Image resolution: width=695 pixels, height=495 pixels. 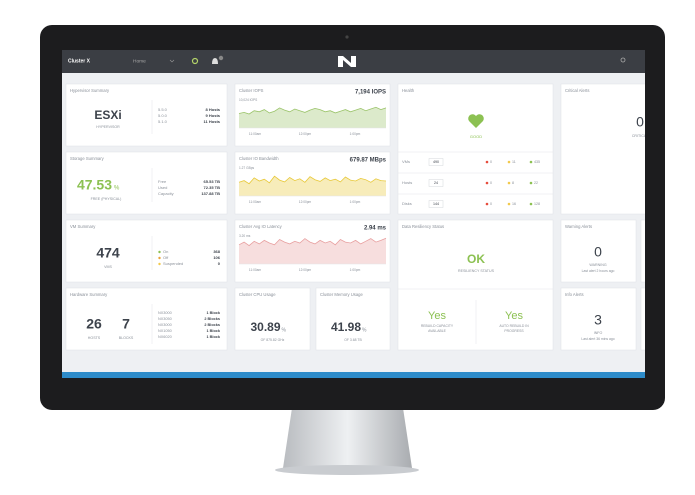 I want to click on logo, so click(x=347, y=61).